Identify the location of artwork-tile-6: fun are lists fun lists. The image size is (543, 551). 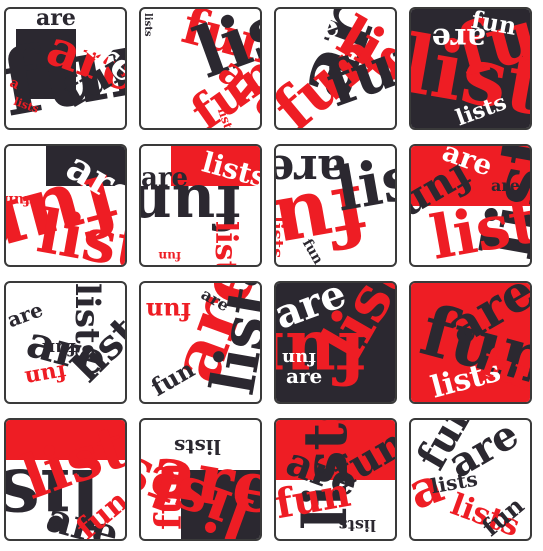
(200, 205).